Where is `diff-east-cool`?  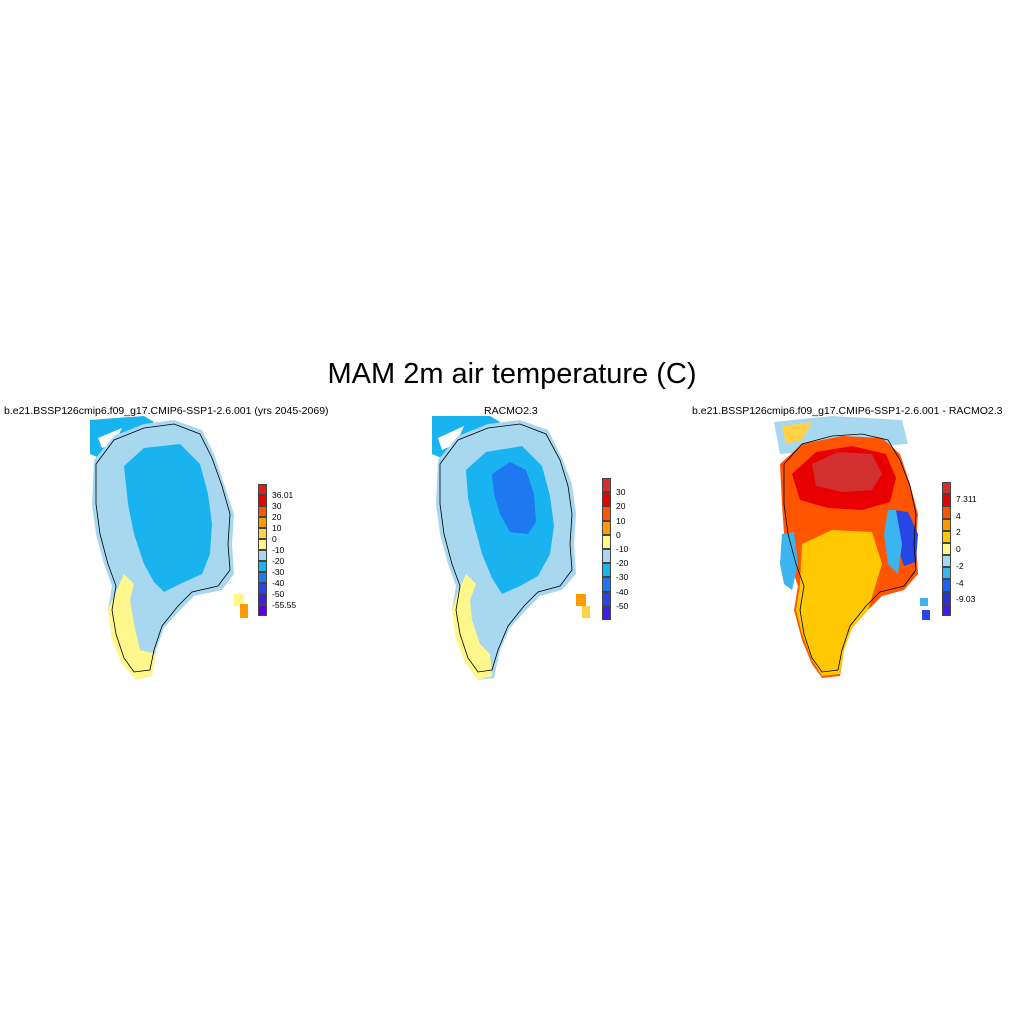 diff-east-cool is located at coordinates (893, 542).